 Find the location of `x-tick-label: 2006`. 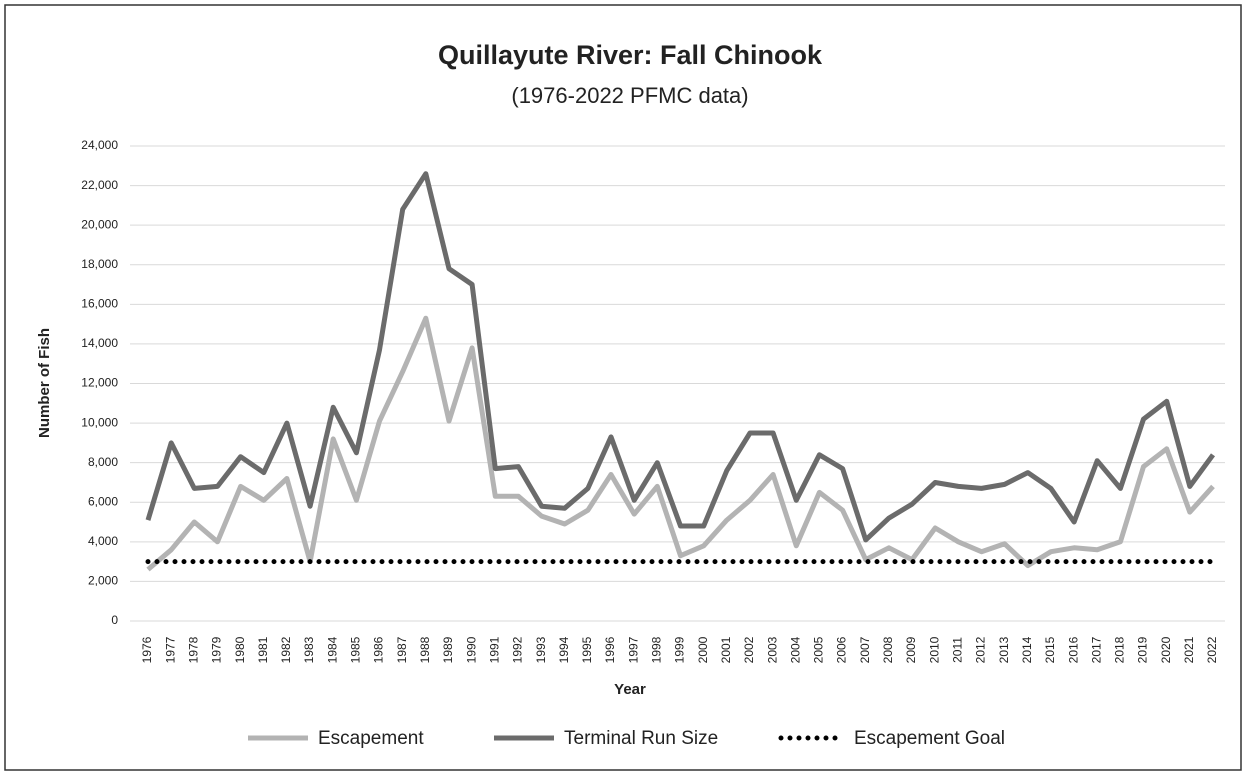

x-tick-label: 2006 is located at coordinates (842, 649).